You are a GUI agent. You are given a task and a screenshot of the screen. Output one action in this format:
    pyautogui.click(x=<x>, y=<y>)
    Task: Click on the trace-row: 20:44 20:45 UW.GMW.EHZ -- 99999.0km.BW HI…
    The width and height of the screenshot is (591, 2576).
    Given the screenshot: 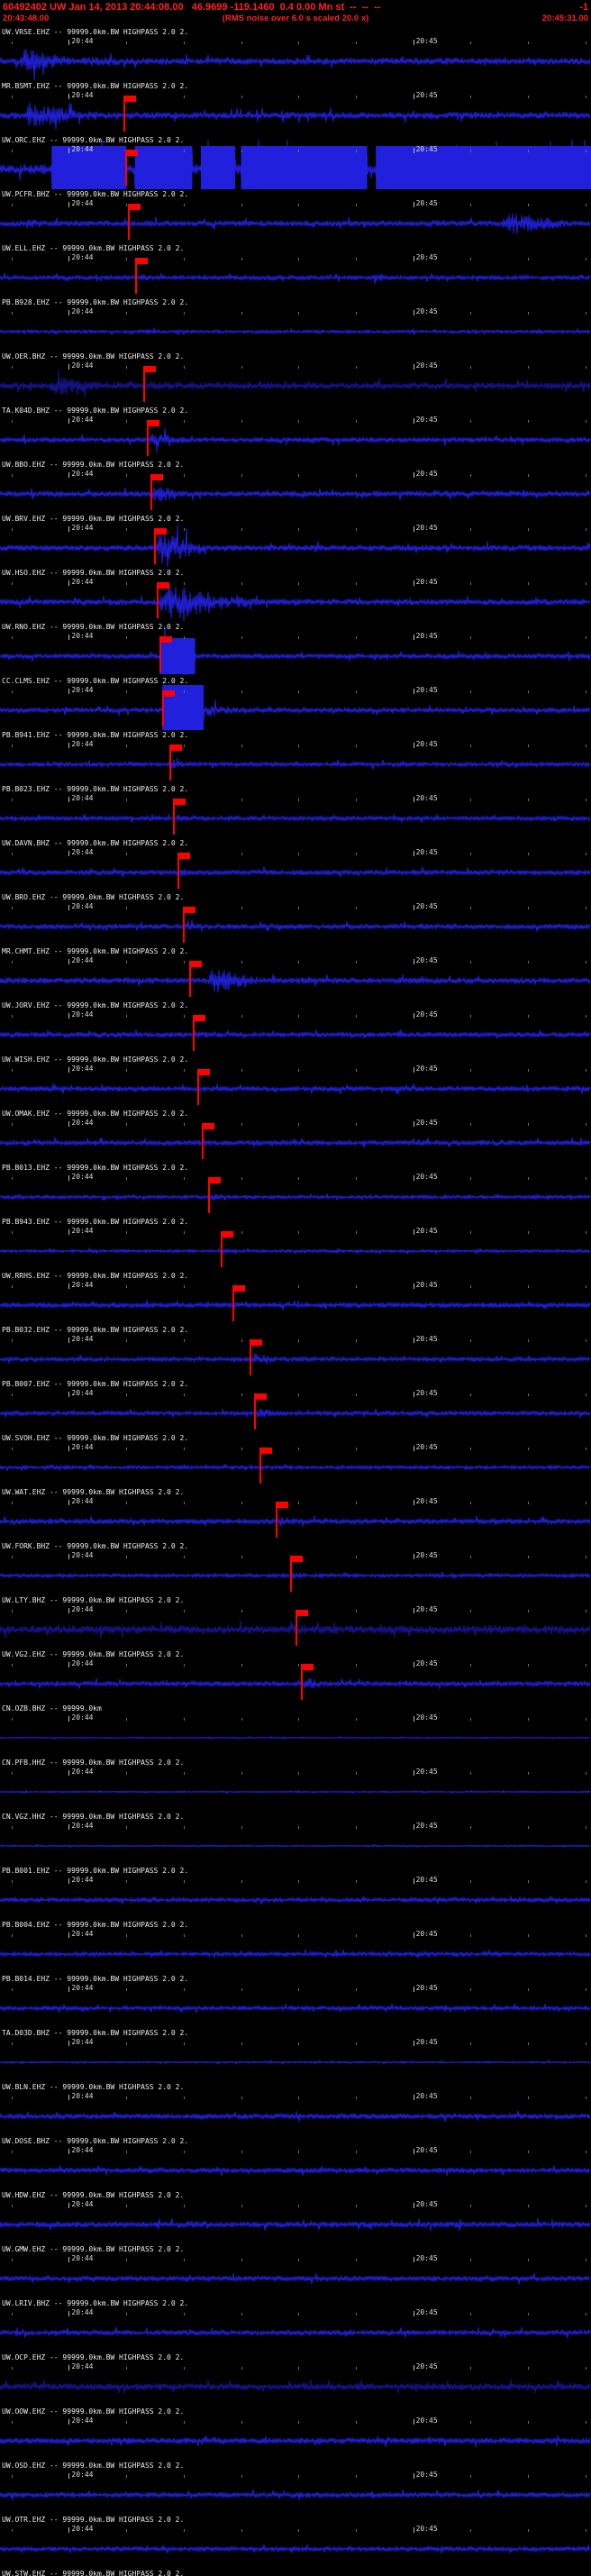 What is the action you would take?
    pyautogui.click(x=295, y=2271)
    